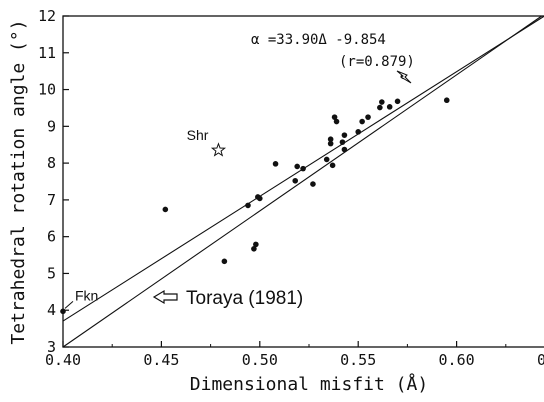 The image size is (544, 402). Describe the element at coordinates (294, 355) in the screenshot. I see `x-ticks: 0.40 0.45 0.50 0.55 0.60 0.65` at that location.